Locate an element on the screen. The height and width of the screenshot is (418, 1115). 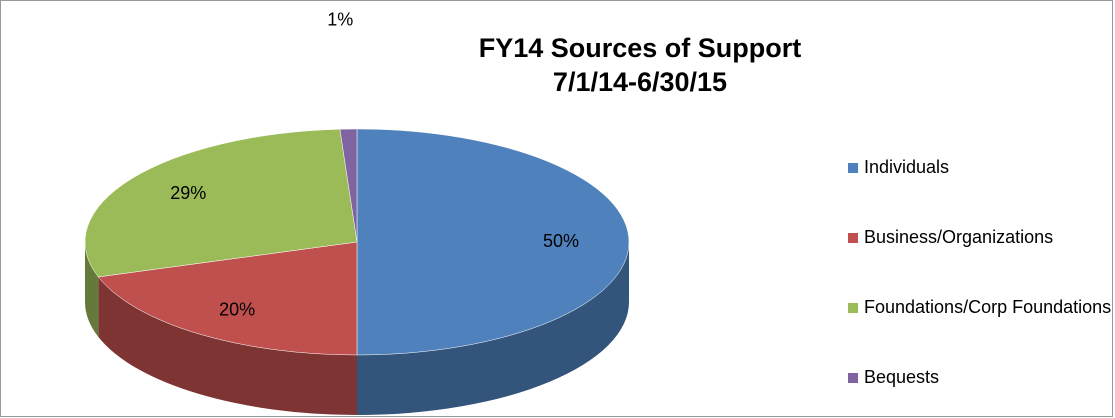
data-label: 1% is located at coordinates (340, 19).